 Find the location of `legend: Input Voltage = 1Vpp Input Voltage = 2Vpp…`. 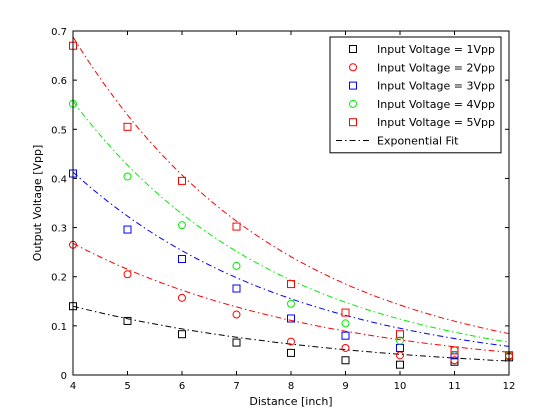

legend: Input Voltage = 1Vpp Input Voltage = 2Vpp… is located at coordinates (415, 95).